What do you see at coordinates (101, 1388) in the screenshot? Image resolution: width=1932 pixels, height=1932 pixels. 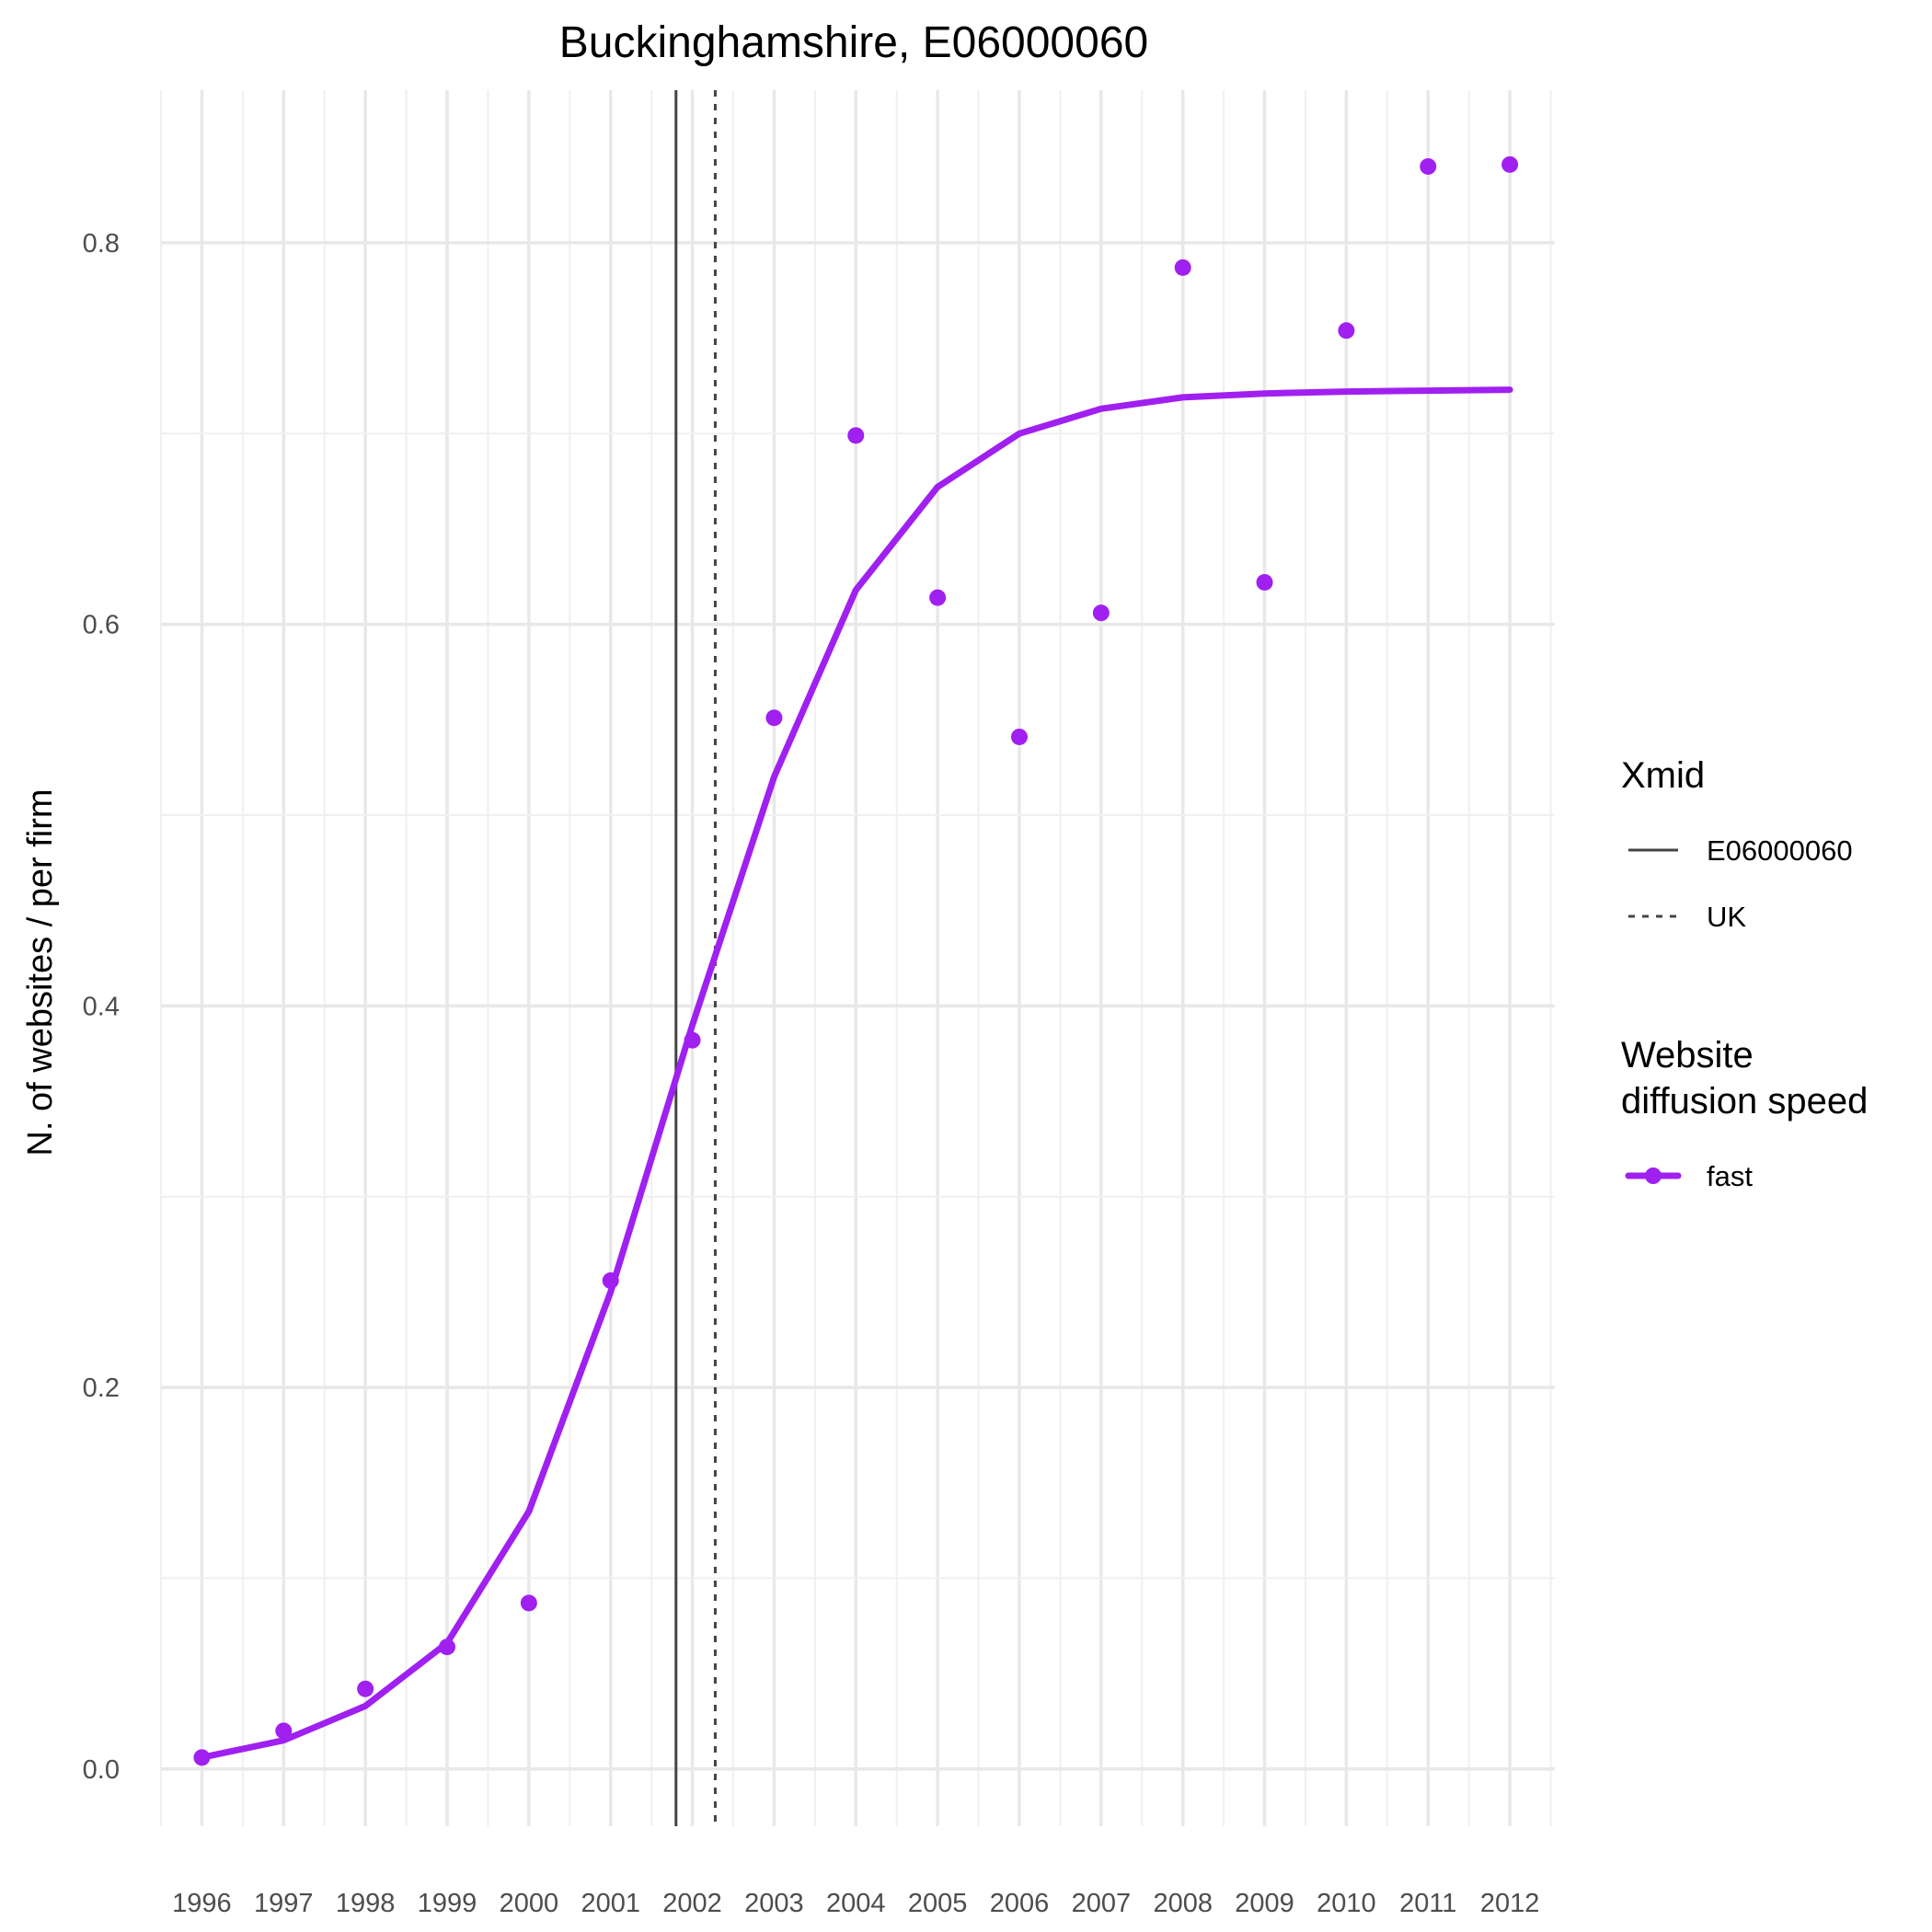 I see `y-tick-label: 0.2` at bounding box center [101, 1388].